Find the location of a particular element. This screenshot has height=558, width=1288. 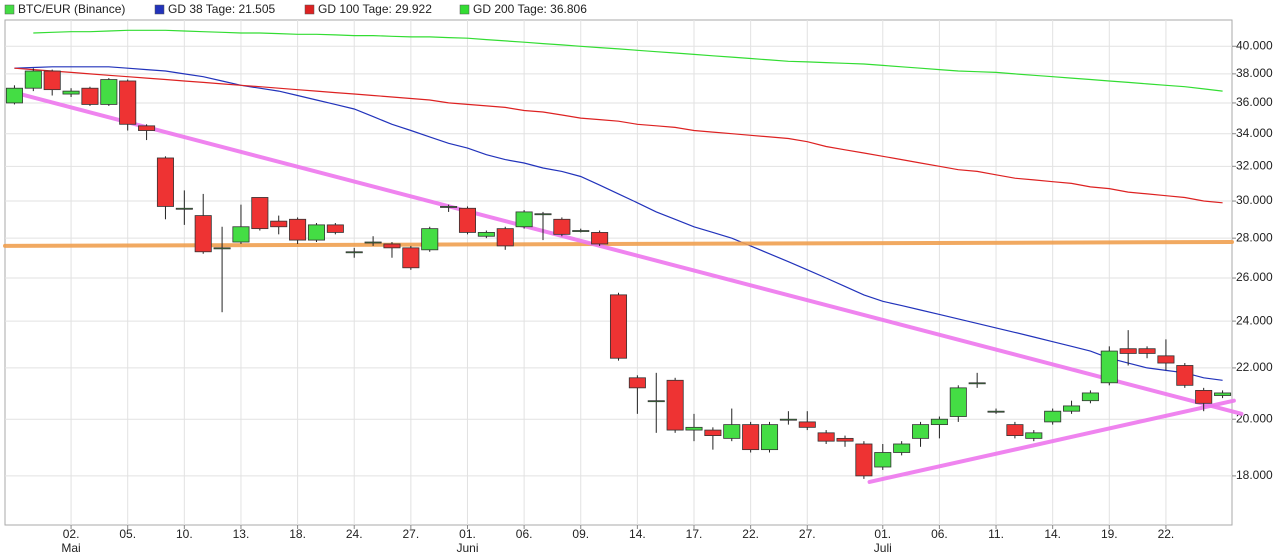

y-tick-label: 34.000 is located at coordinates (1254, 133).